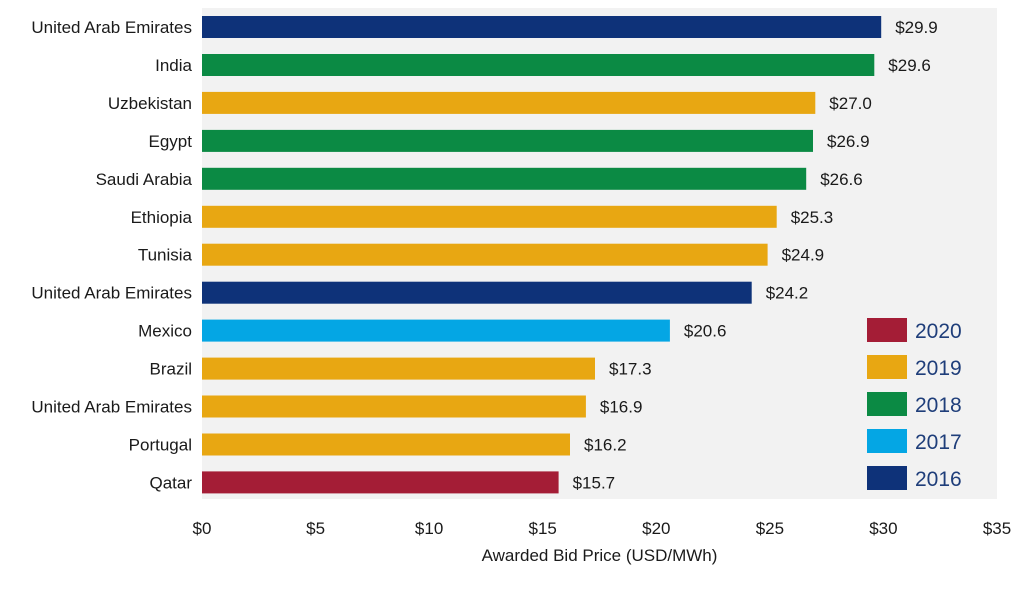  What do you see at coordinates (887, 404) in the screenshot?
I see `legend-swatch-2018` at bounding box center [887, 404].